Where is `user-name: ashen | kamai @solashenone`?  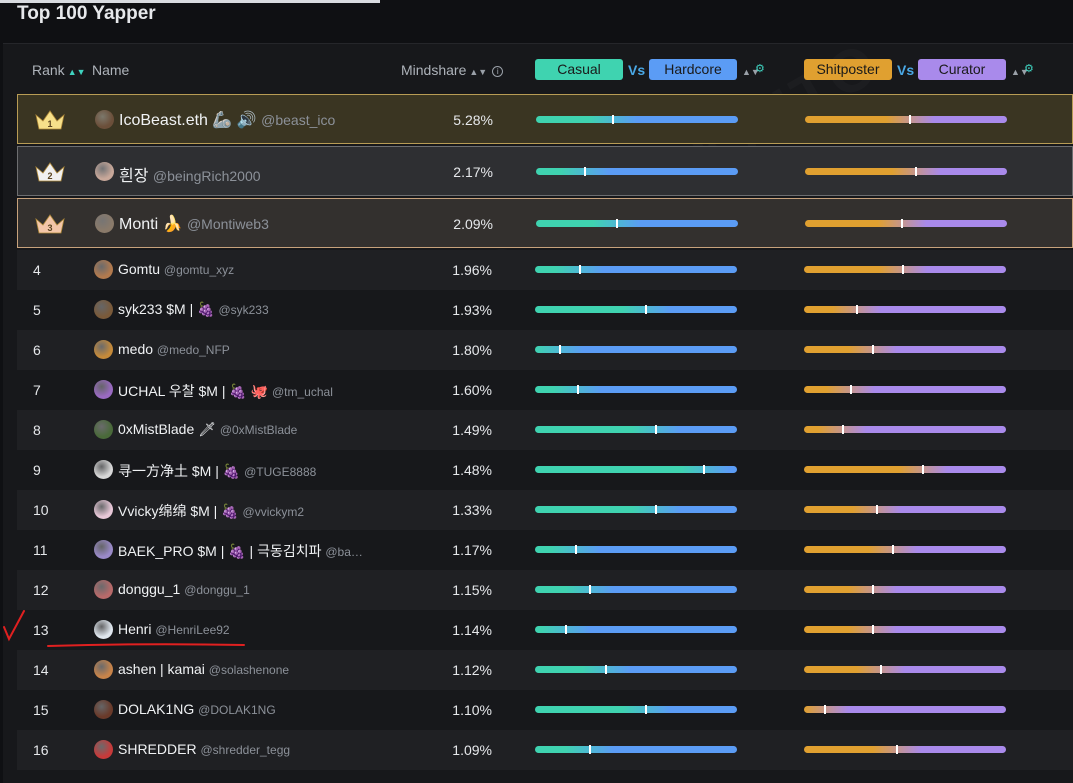
user-name: ashen | kamai @solashenone is located at coordinates (203, 669).